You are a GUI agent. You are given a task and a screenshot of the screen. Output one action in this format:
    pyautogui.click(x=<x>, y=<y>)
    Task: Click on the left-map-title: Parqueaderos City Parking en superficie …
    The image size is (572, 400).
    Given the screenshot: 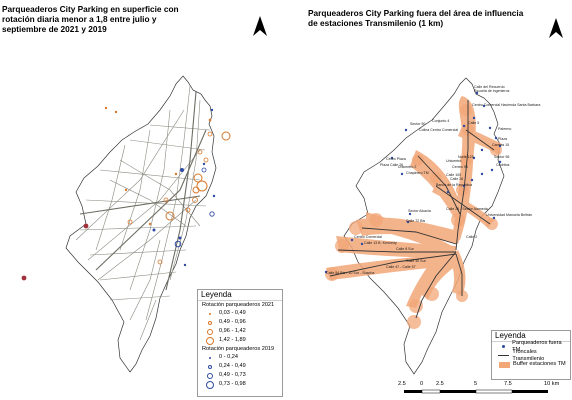 What is the action you would take?
    pyautogui.click(x=90, y=19)
    